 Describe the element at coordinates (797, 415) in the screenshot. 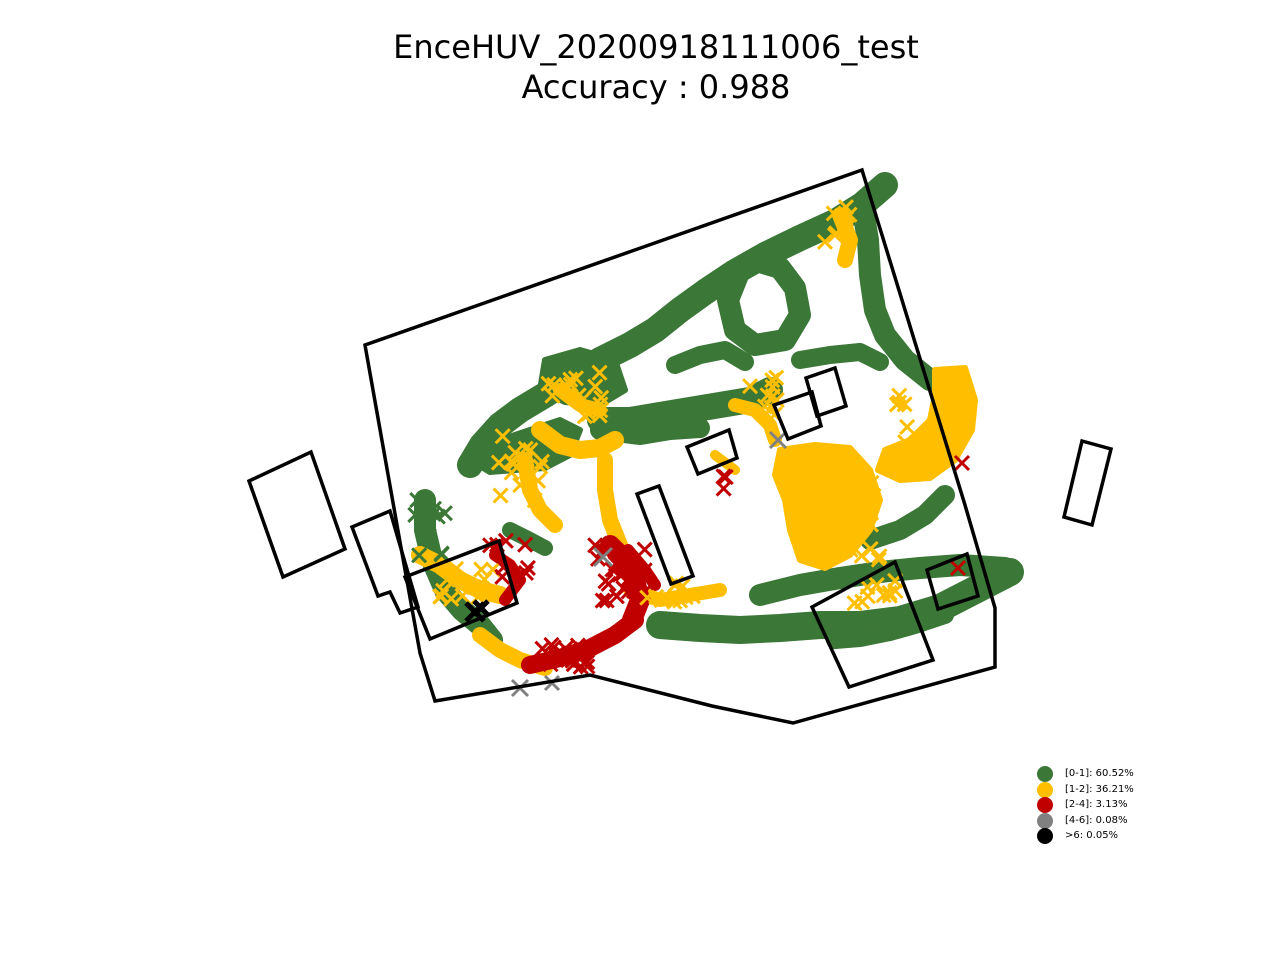

I see `building-north-a` at that location.